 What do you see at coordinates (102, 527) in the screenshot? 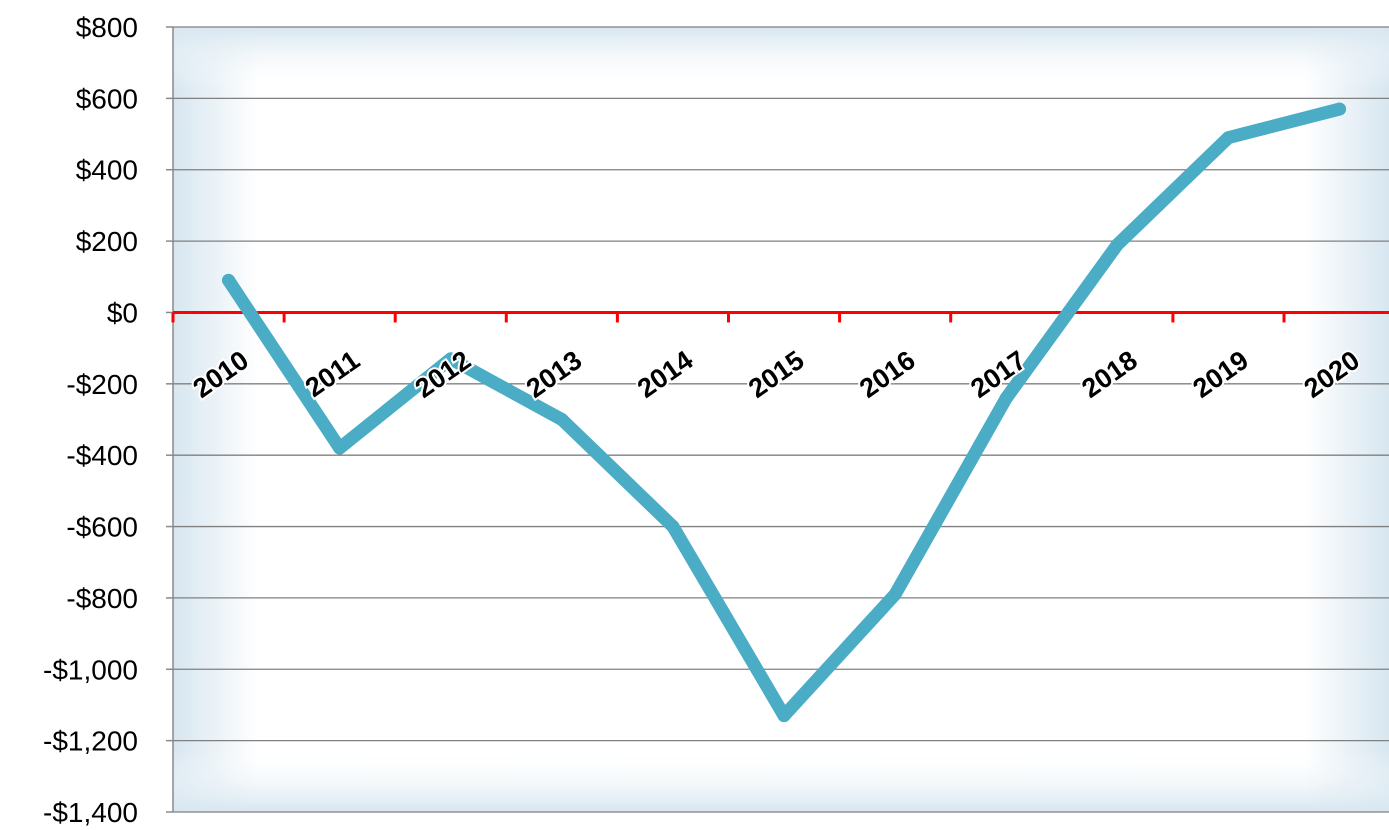
I see `y-tick-label: -$600` at bounding box center [102, 527].